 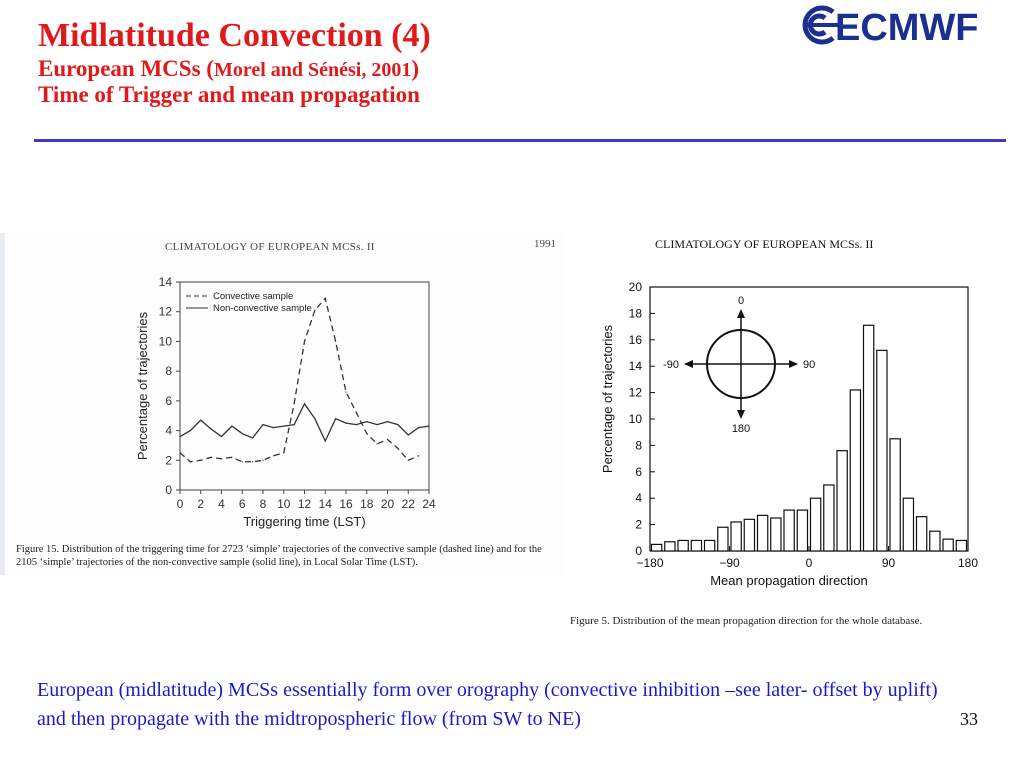 What do you see at coordinates (822, 25) in the screenshot?
I see `logo-bar` at bounding box center [822, 25].